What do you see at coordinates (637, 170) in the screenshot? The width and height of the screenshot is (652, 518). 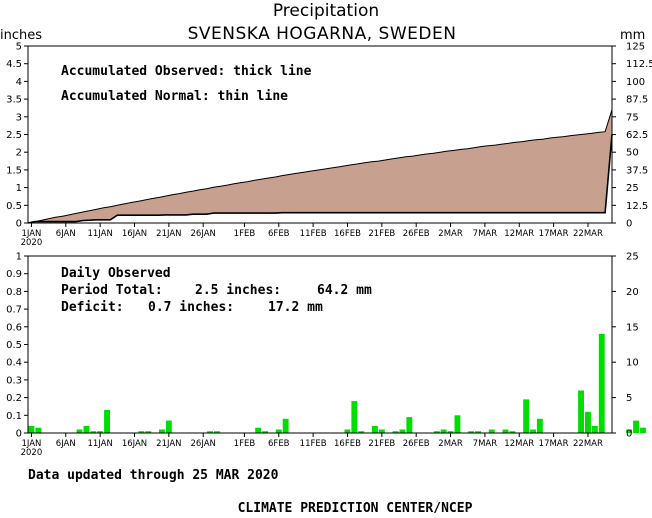 I see `top-y-mm-tick-label: 37.5` at bounding box center [637, 170].